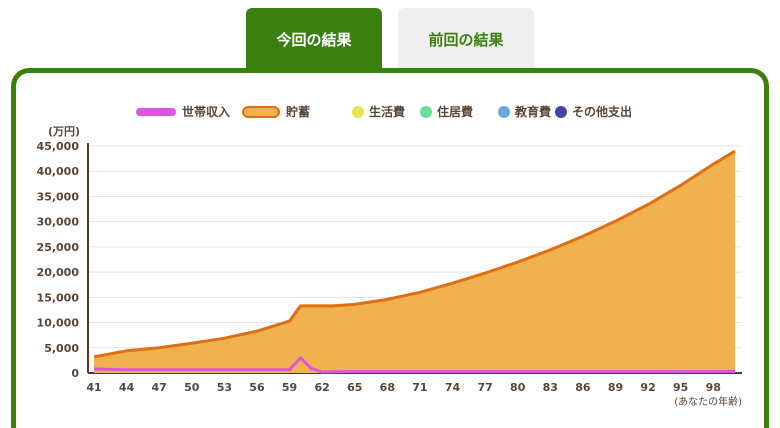 The width and height of the screenshot is (780, 428). I want to click on x-tick-label: 83, so click(550, 387).